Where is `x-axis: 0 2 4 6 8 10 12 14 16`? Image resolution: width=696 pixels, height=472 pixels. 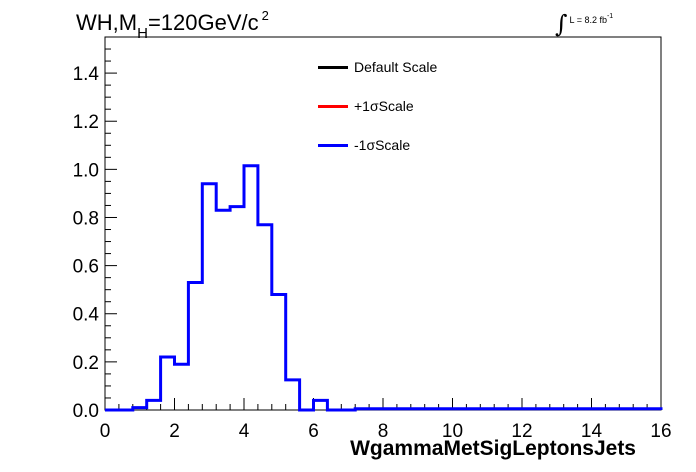
x-axis: 0 2 4 6 8 10 12 14 16 is located at coordinates (386, 420).